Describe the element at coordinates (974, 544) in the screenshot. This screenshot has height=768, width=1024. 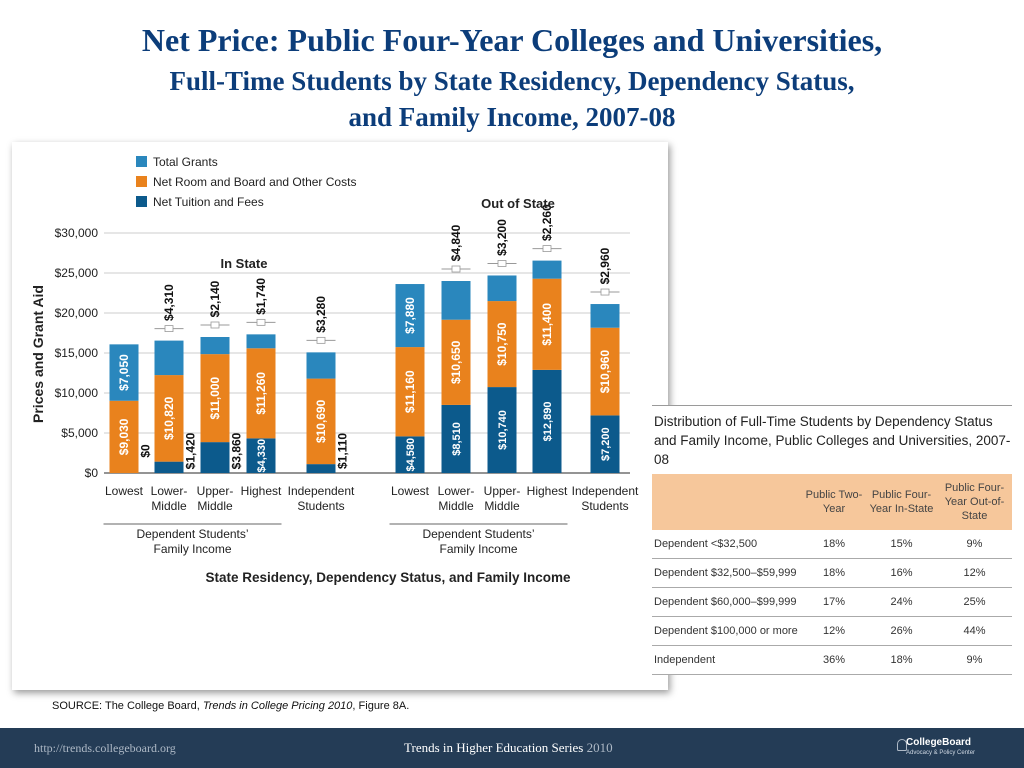
I see `table-cell: 9%` at that location.